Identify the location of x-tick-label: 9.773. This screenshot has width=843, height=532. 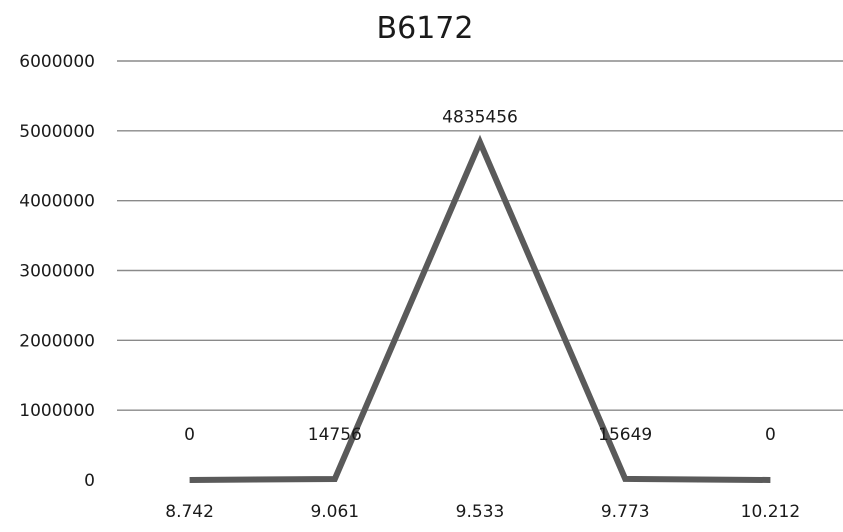
(625, 512).